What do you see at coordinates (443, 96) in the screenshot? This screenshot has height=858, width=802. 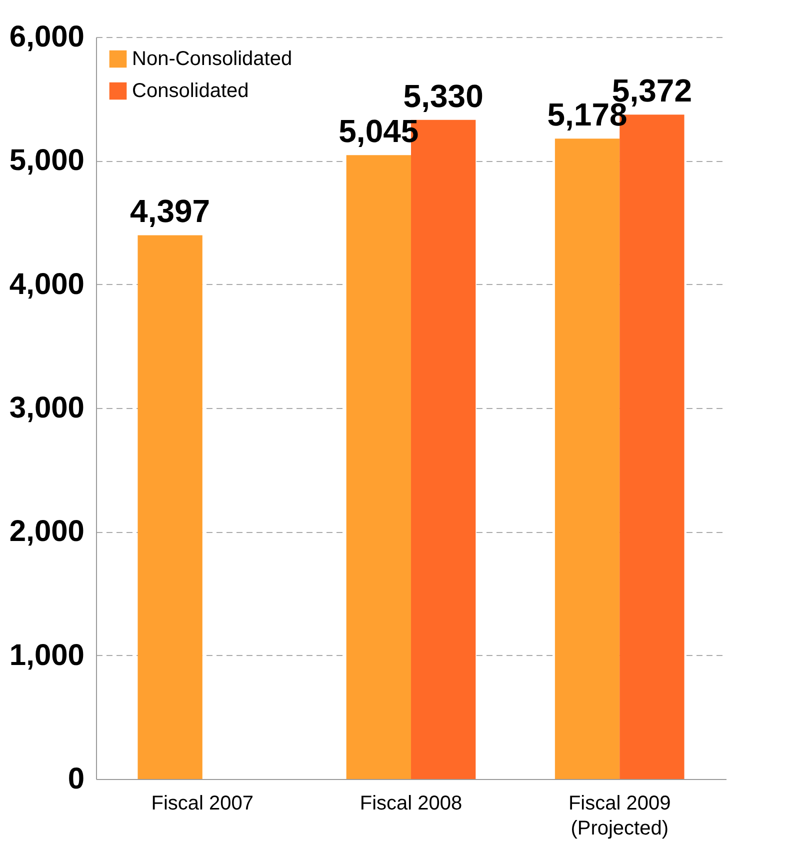 I see `data-label: 5,330` at bounding box center [443, 96].